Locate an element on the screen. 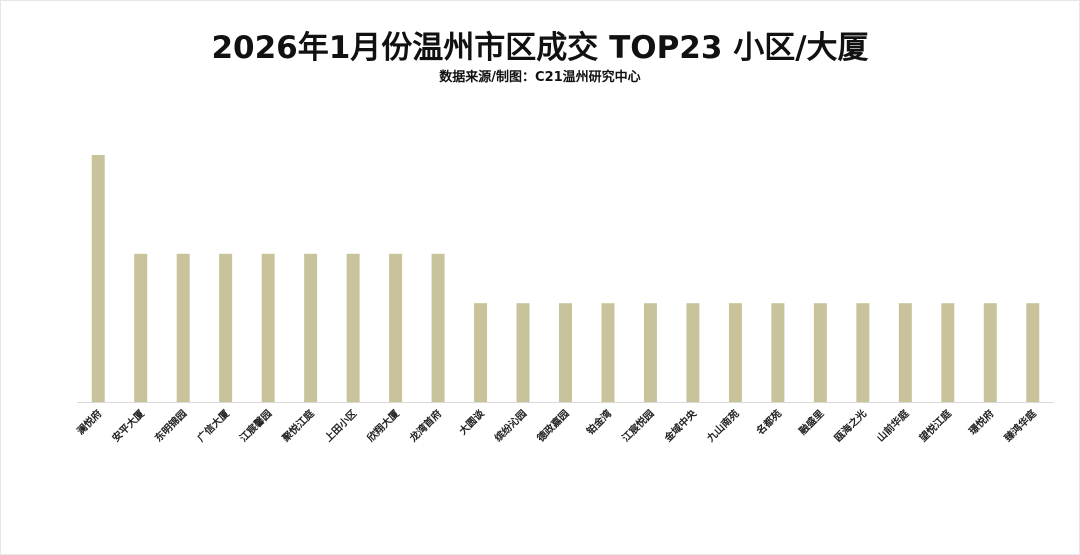 The image size is (1080, 555). x-tick-label-17: 名都苑 is located at coordinates (769, 422).